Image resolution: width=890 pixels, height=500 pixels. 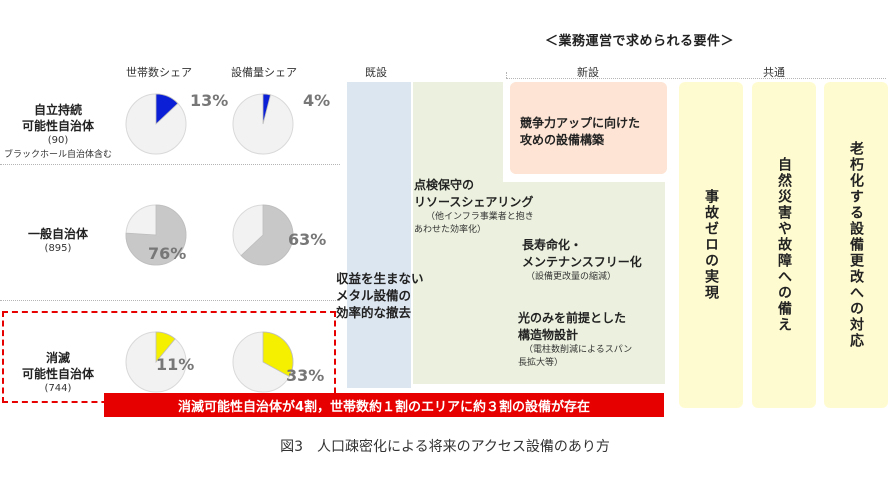 What do you see at coordinates (209, 100) in the screenshot?
I see `pct-row1-household: 13%` at bounding box center [209, 100].